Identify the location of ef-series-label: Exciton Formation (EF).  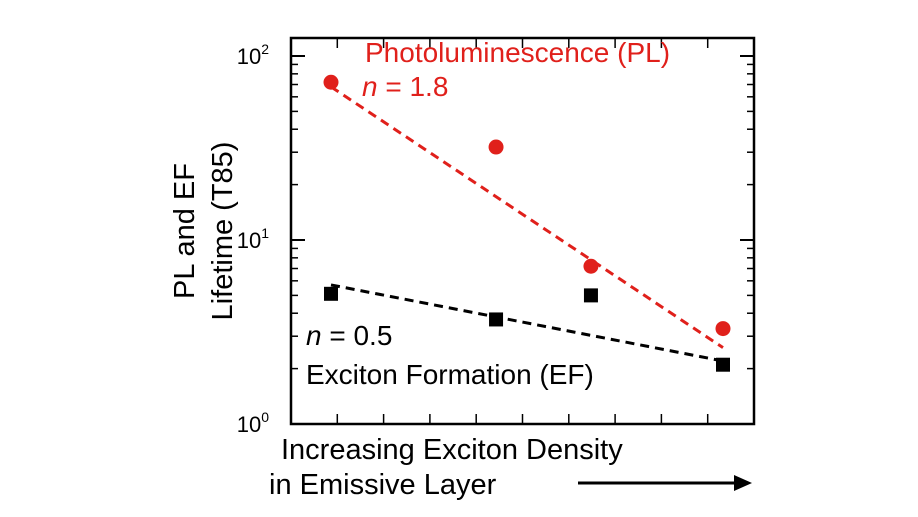
(450, 374).